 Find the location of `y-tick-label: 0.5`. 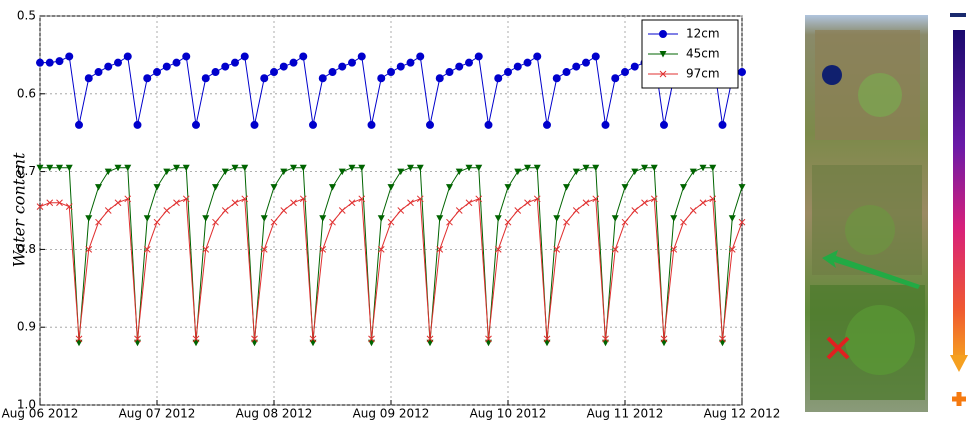

y-tick-label: 0.5 is located at coordinates (26, 16).